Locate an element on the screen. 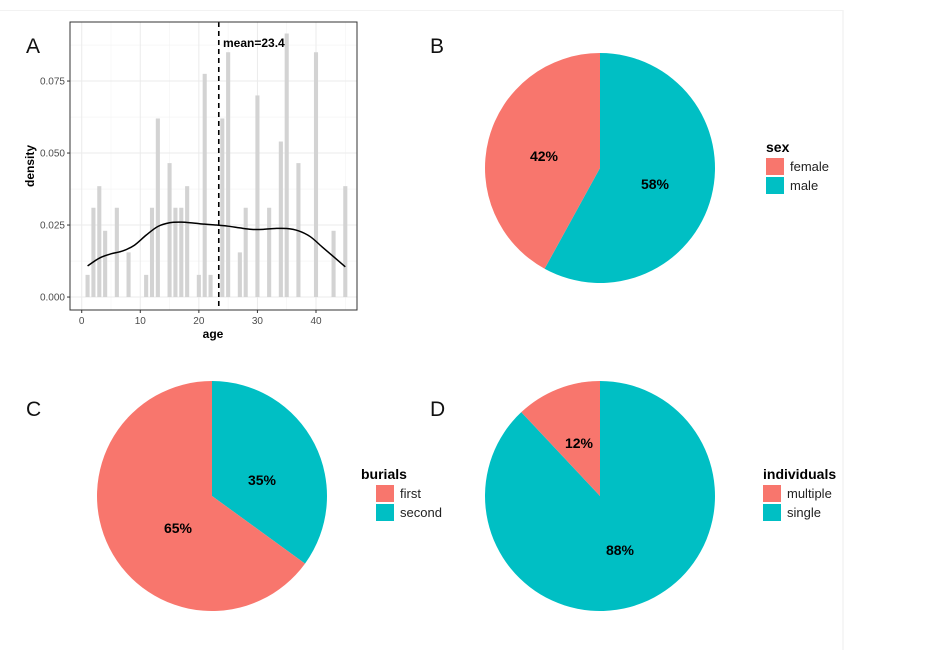  pie-slice-male is located at coordinates (629, 168).